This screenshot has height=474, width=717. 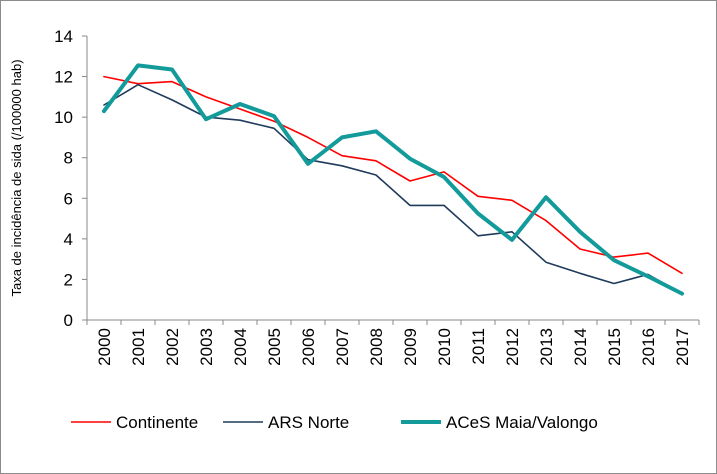 What do you see at coordinates (68, 239) in the screenshot?
I see `y-tick-label: 4` at bounding box center [68, 239].